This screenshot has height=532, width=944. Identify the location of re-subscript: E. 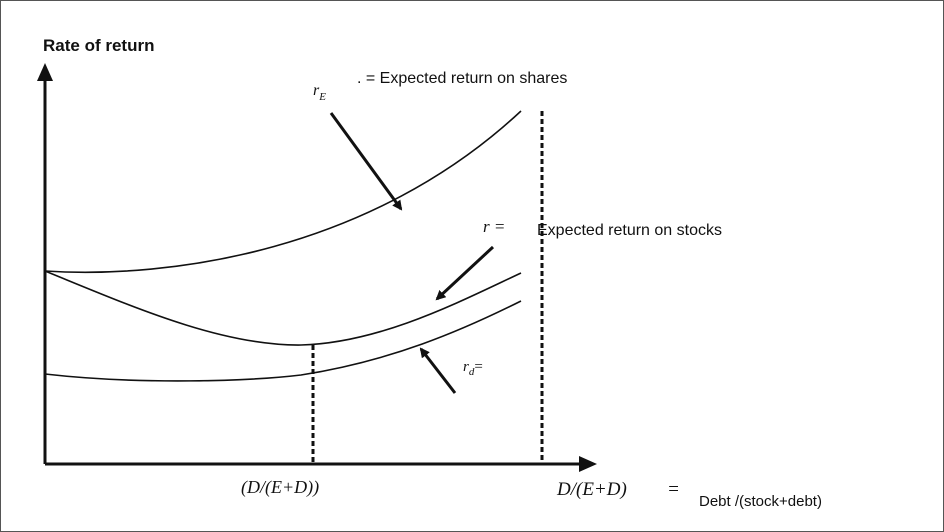
(322, 97).